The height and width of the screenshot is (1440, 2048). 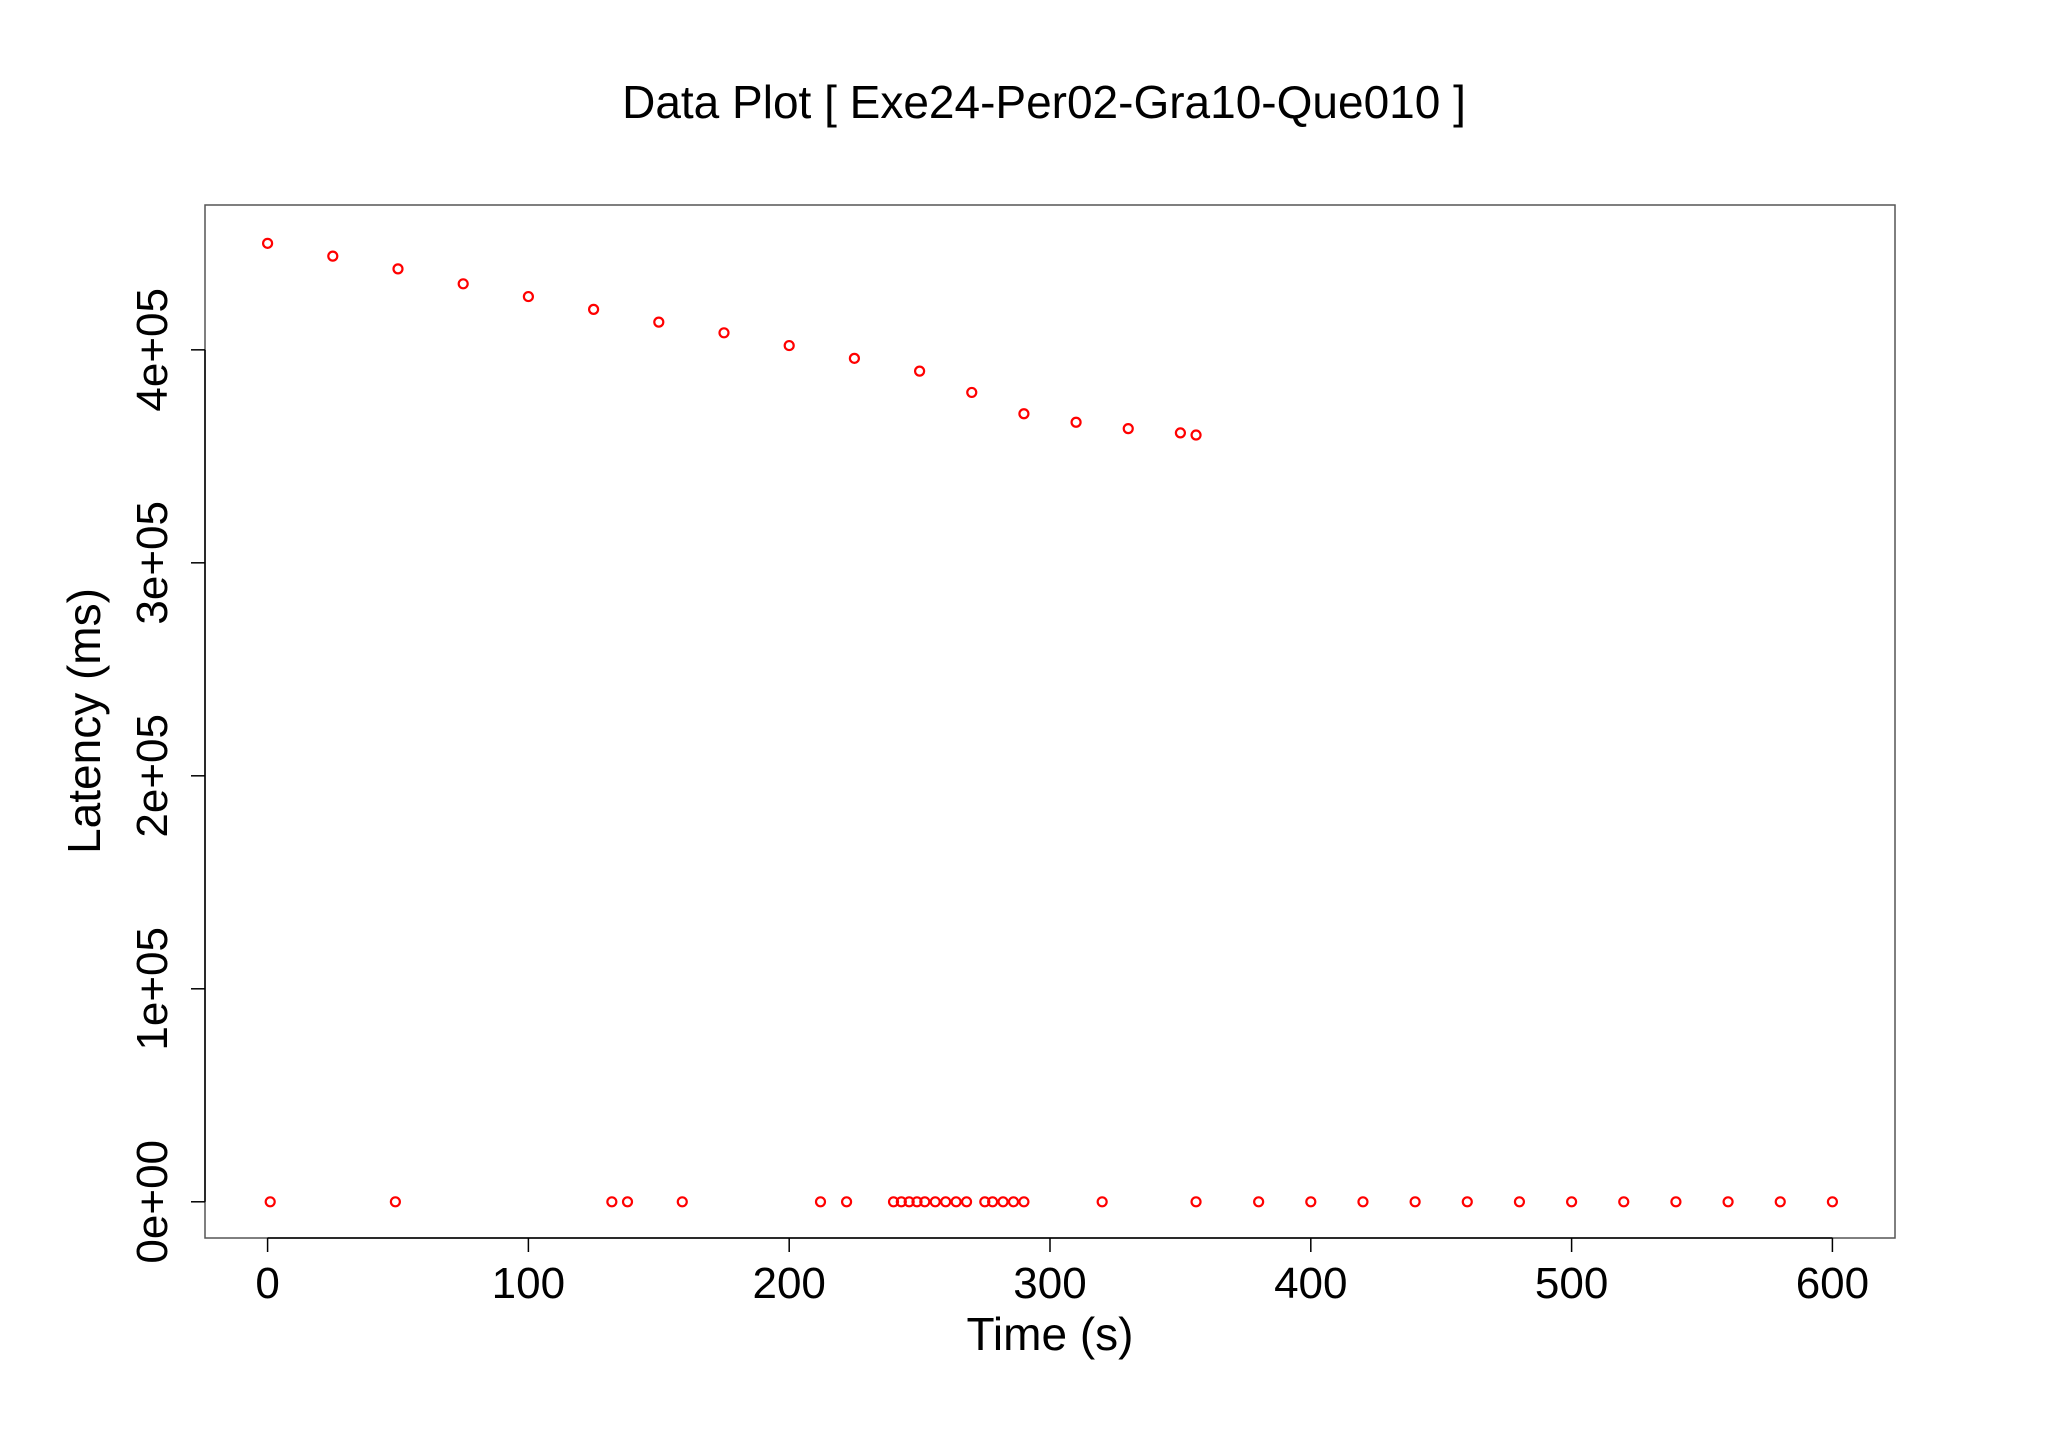 What do you see at coordinates (528, 1283) in the screenshot?
I see `x-tick-label: 100` at bounding box center [528, 1283].